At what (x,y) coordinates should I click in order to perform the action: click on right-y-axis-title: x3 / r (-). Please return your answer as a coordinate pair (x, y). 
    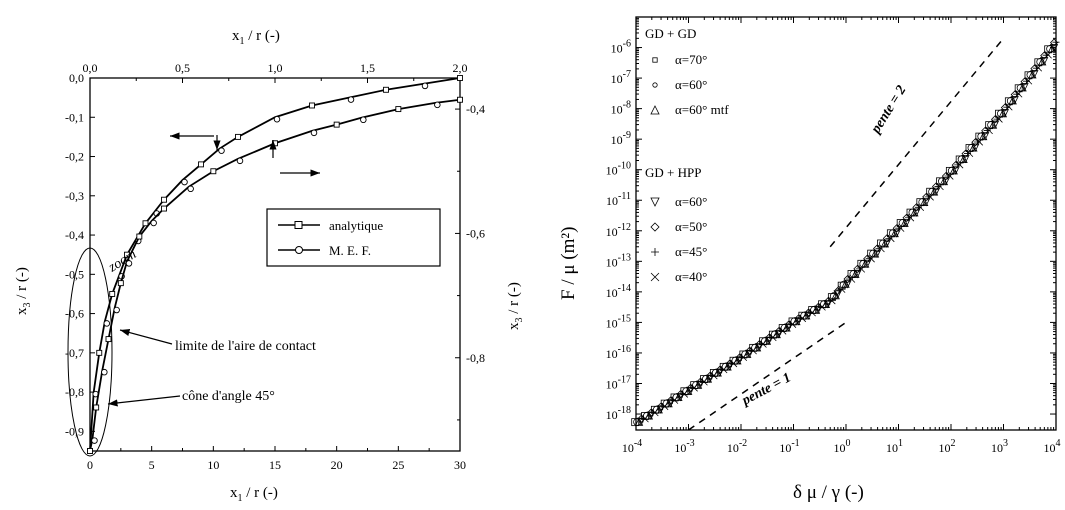
    Looking at the image, I should click on (515, 306).